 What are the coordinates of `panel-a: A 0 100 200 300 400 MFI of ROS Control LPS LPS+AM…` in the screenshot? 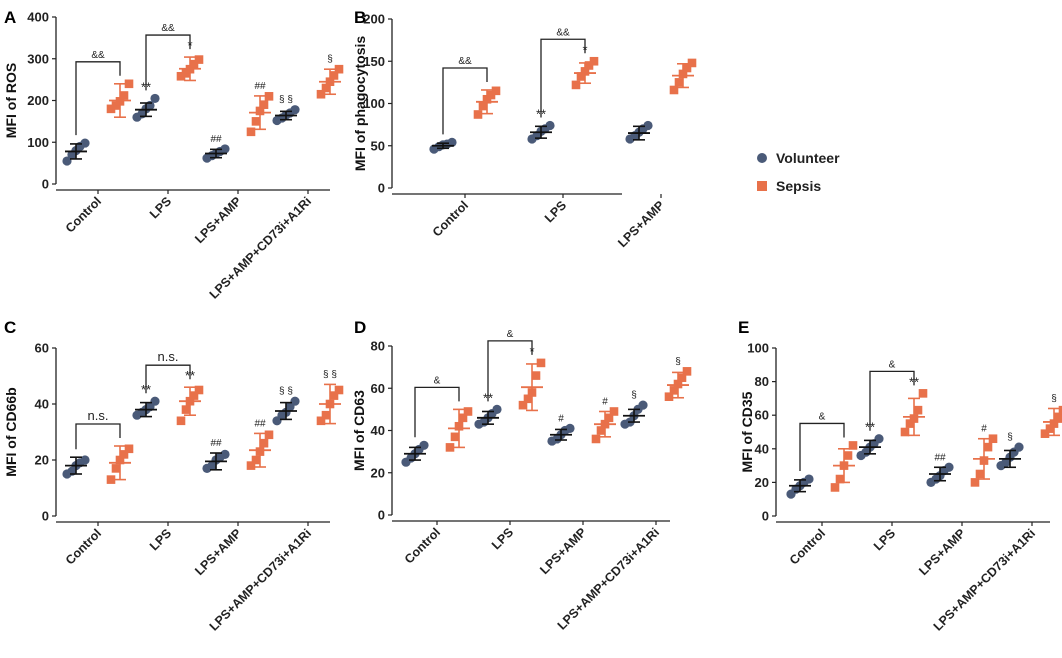 It's located at (173, 155).